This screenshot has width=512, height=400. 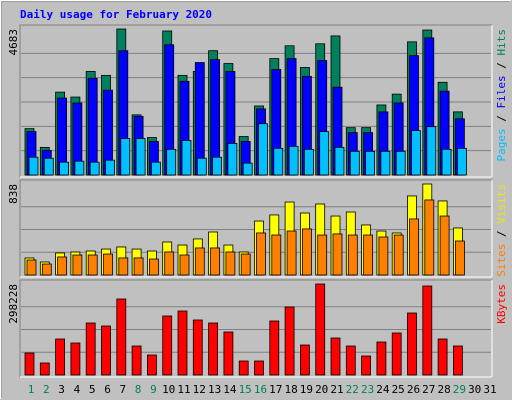 I want to click on x-tick-label: 4, so click(x=77, y=389).